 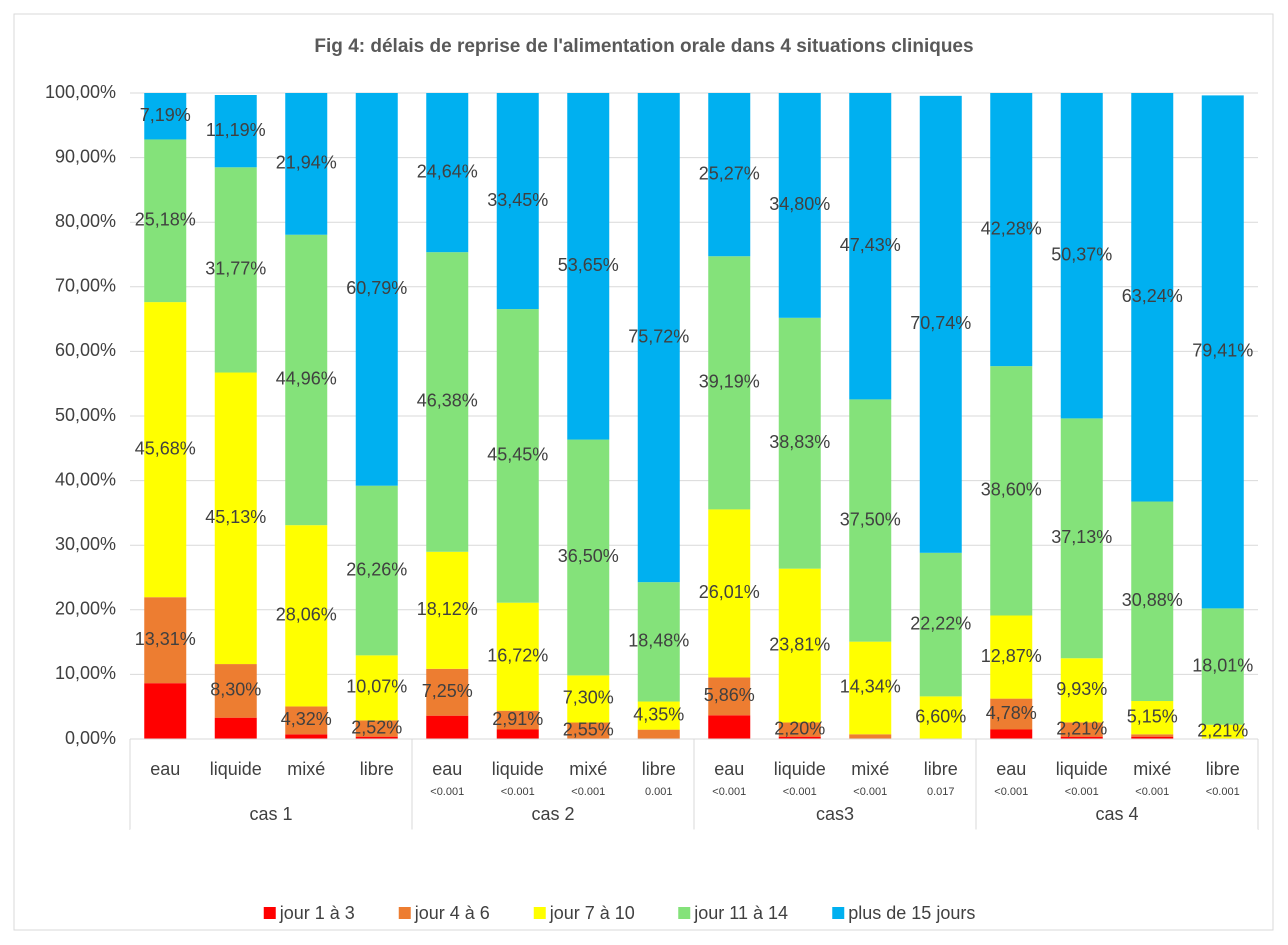 I want to click on data-label: 7,30%, so click(x=588, y=698).